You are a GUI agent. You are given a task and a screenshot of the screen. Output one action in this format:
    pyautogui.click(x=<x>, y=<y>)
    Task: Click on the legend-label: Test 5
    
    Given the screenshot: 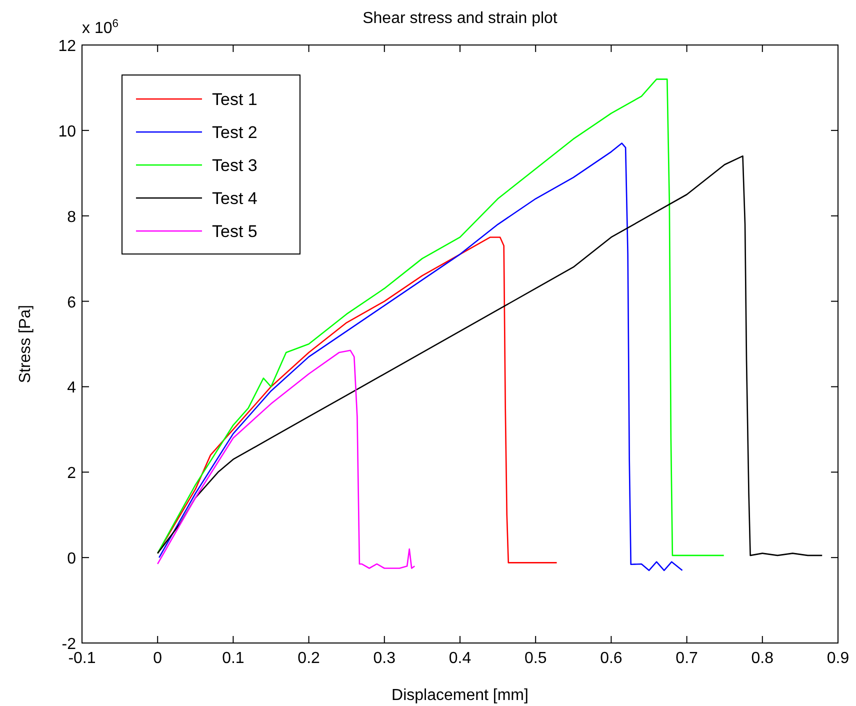 What is the action you would take?
    pyautogui.click(x=235, y=231)
    